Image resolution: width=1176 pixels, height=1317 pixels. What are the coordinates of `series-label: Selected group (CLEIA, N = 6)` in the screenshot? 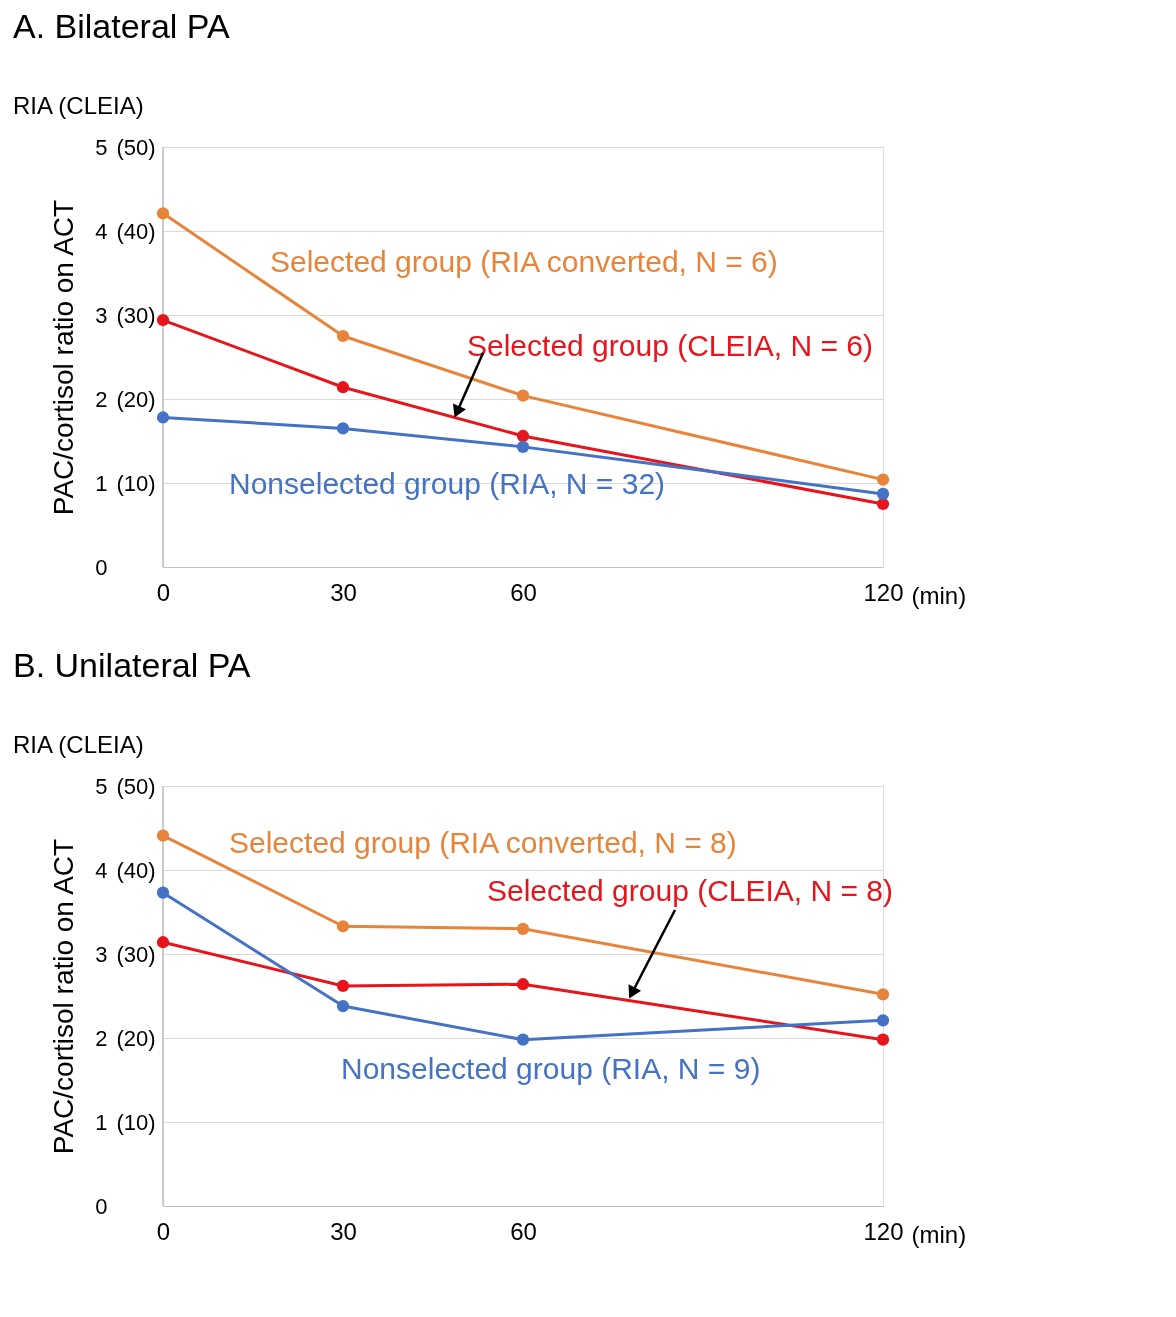 It's located at (670, 345).